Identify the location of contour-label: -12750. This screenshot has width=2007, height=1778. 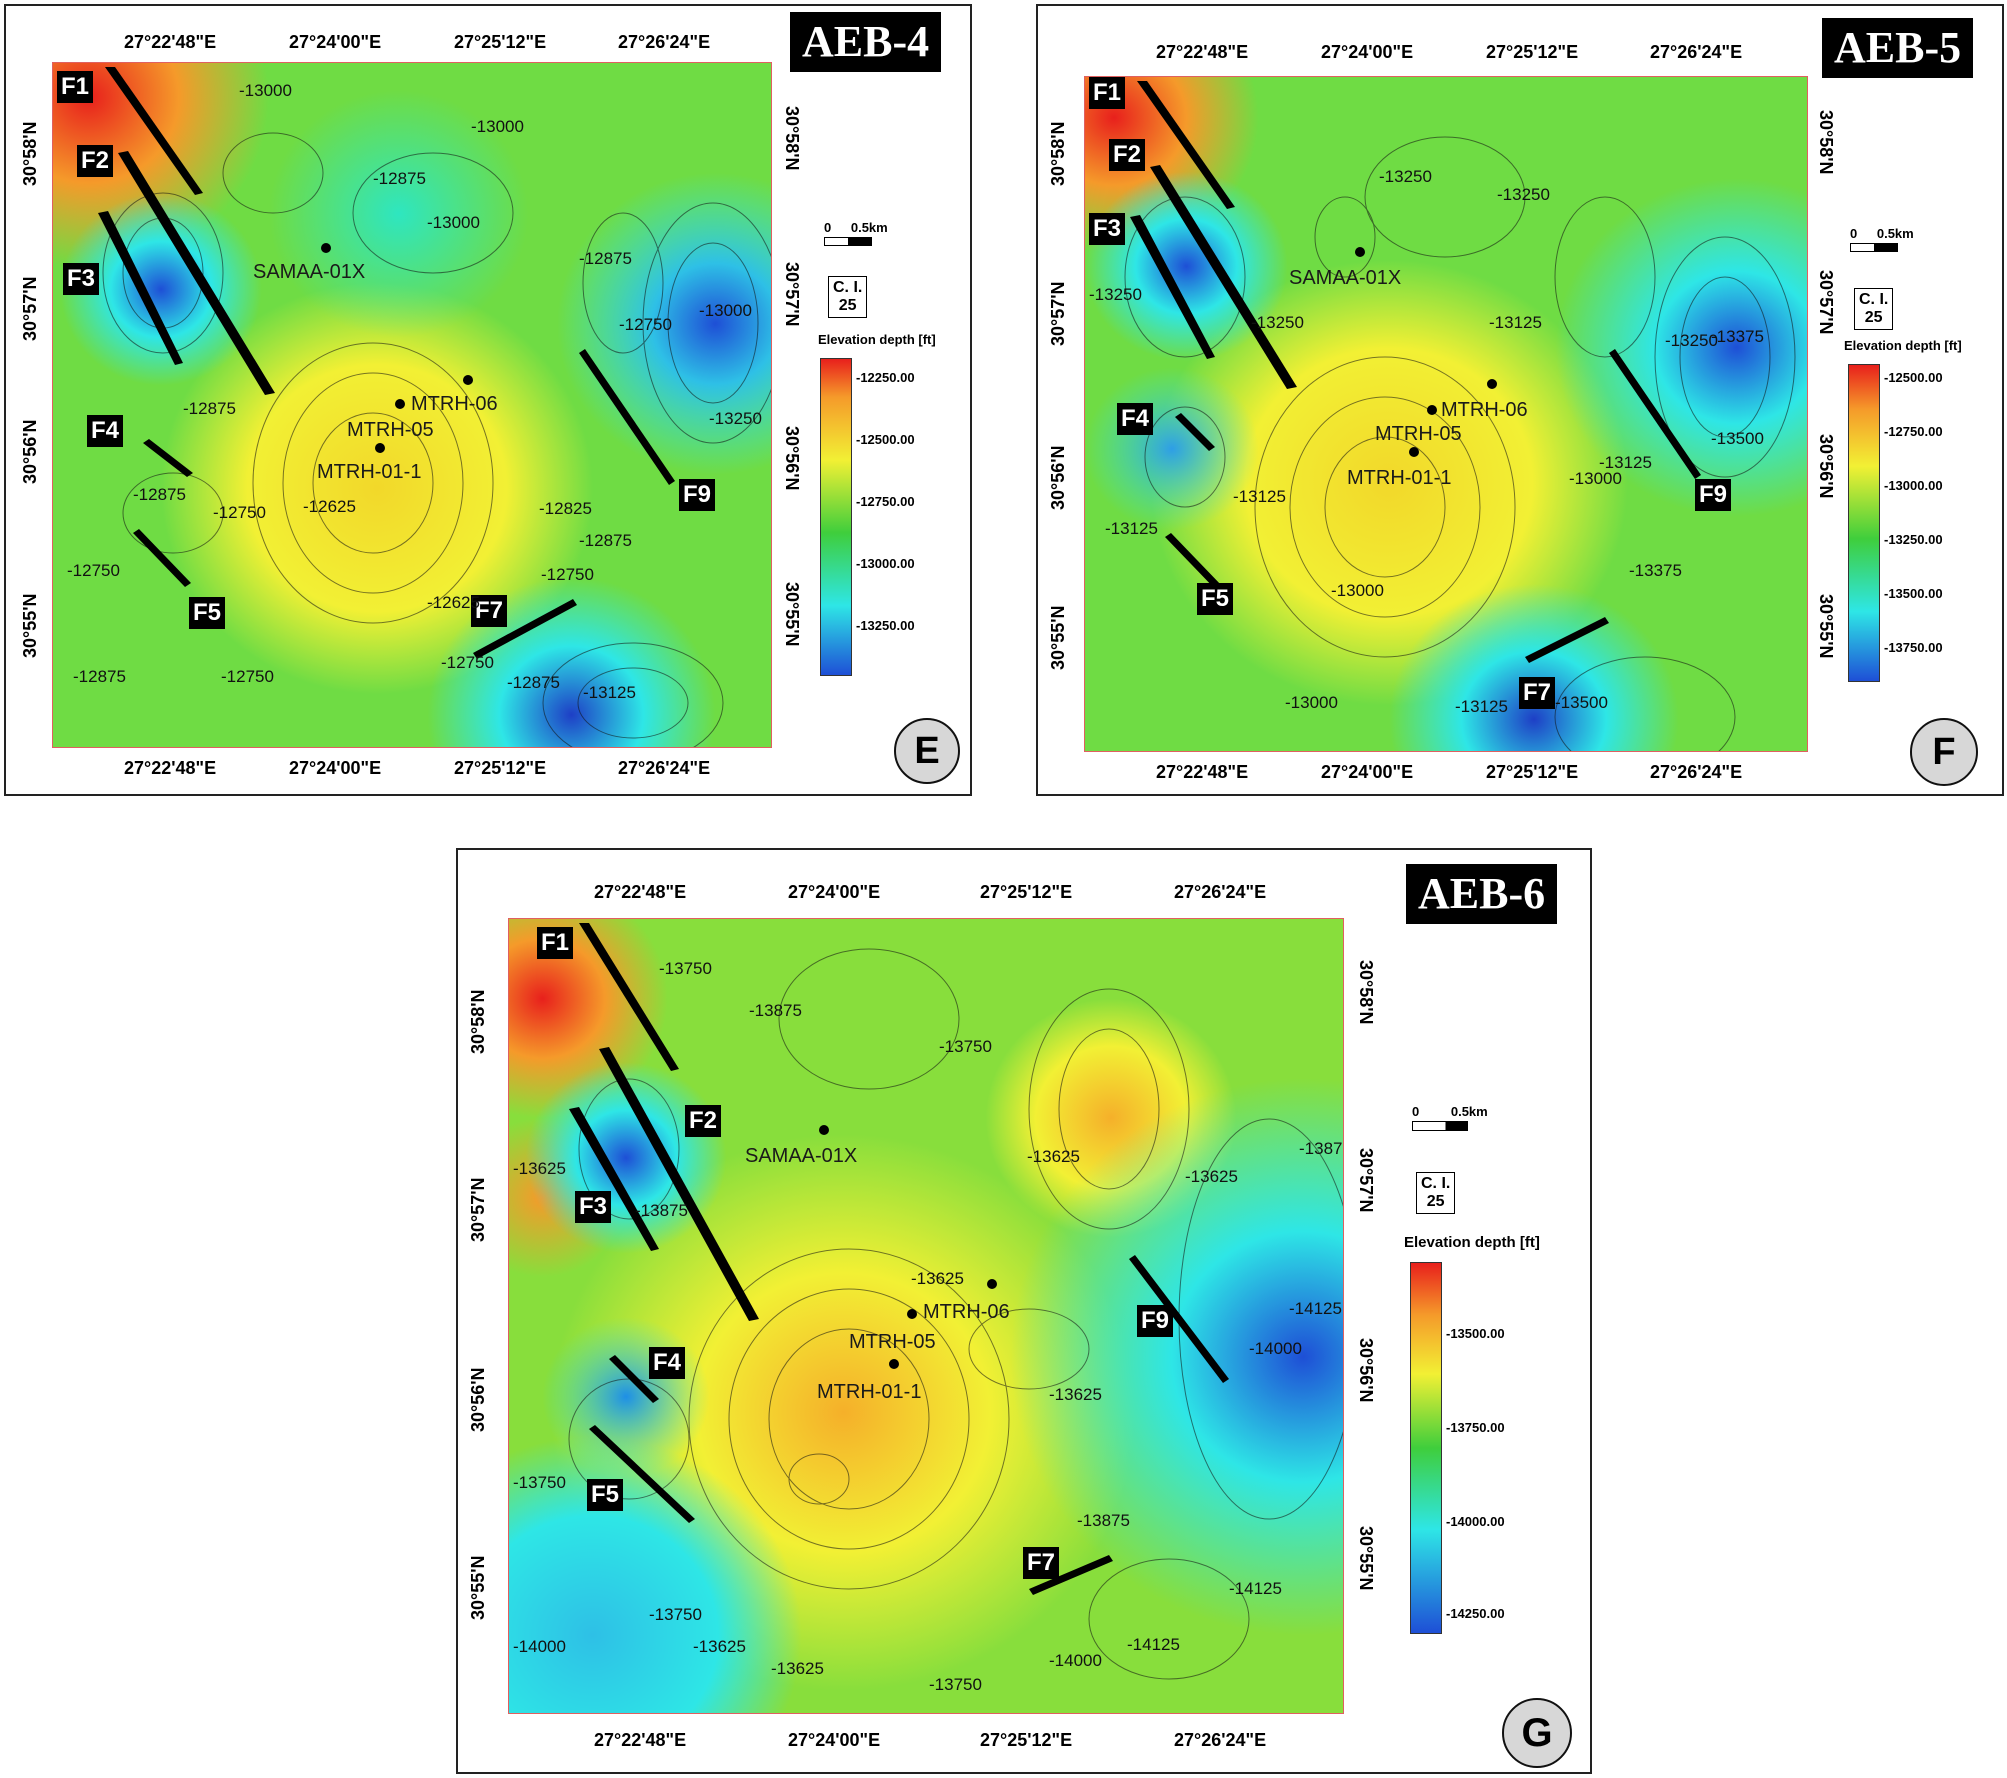
(93, 570).